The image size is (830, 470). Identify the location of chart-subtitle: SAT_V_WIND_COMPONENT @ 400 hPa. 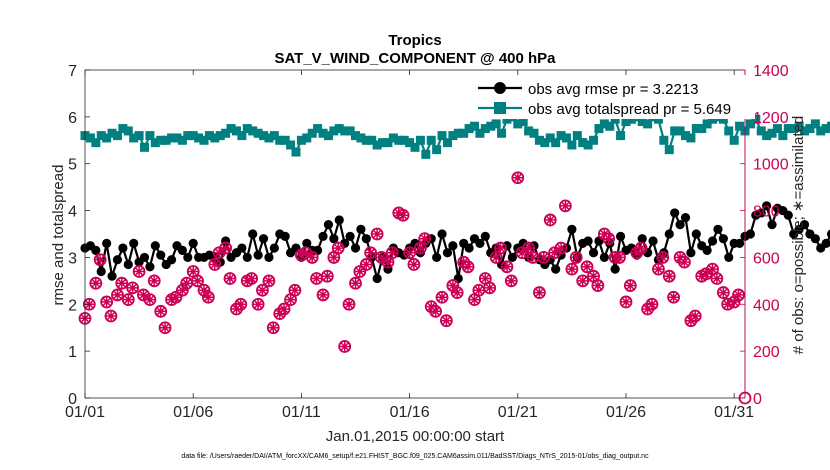
(415, 58).